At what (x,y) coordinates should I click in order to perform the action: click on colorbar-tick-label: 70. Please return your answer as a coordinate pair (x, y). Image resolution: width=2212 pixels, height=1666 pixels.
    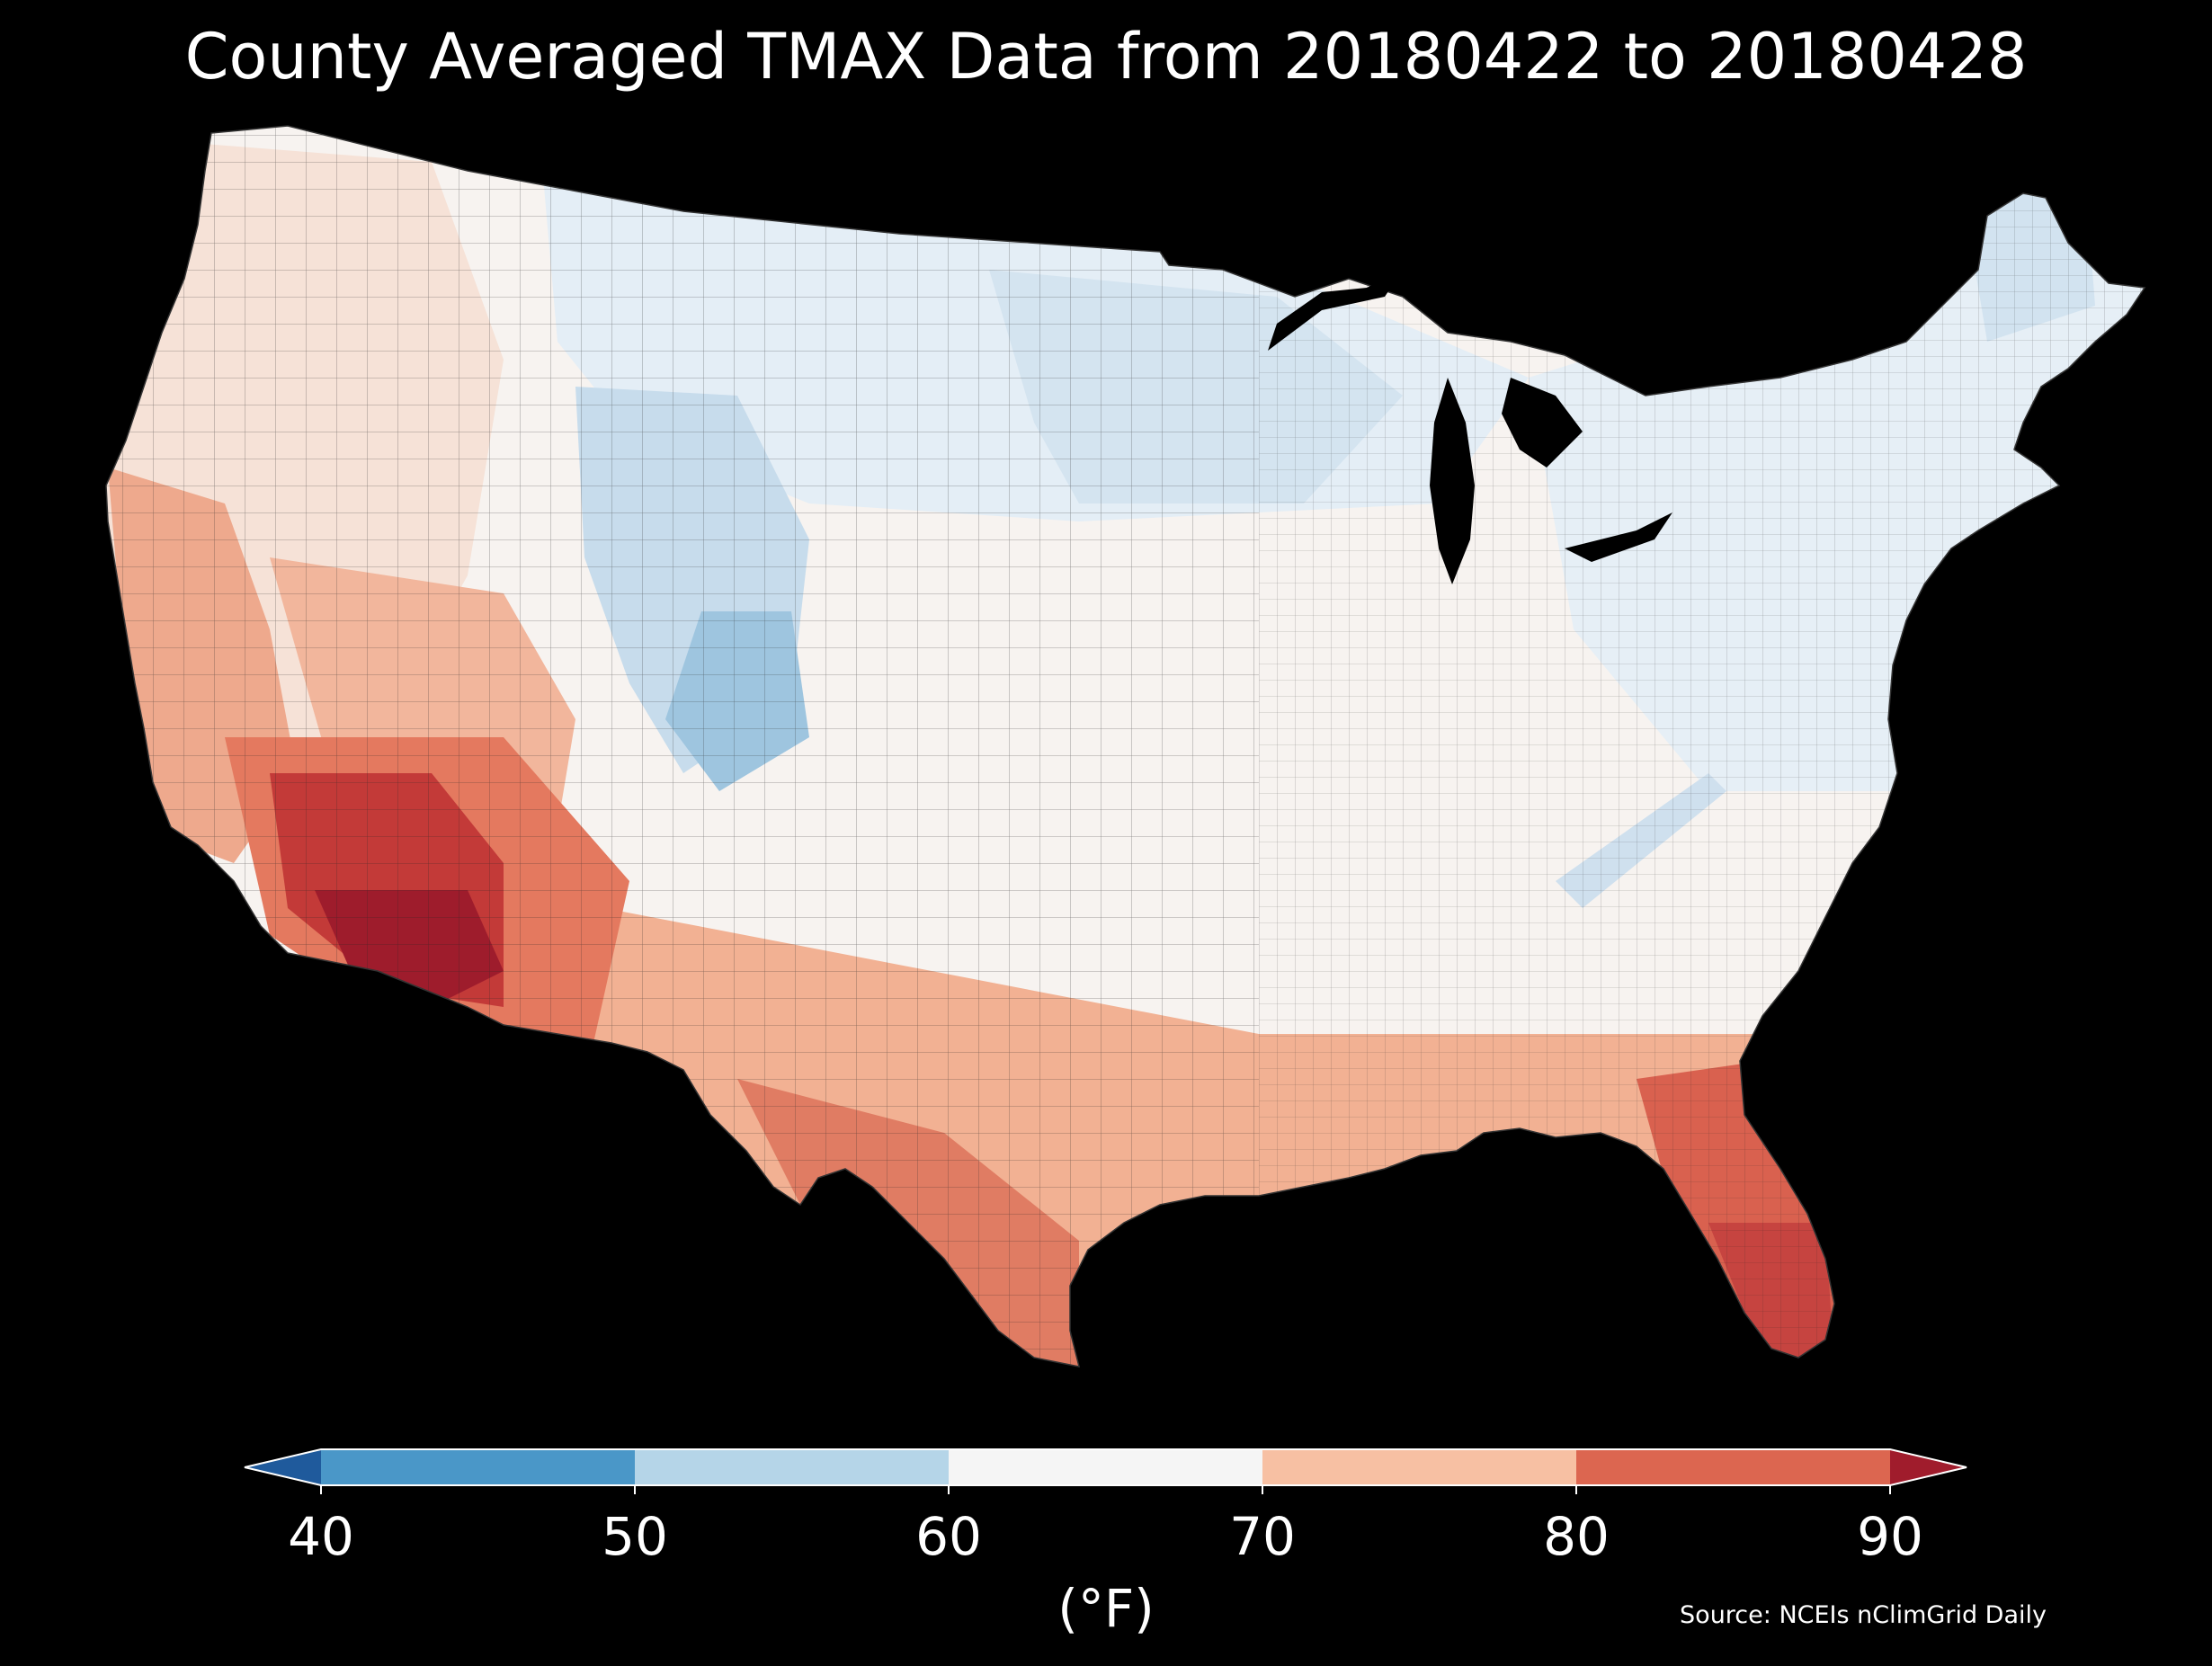
    Looking at the image, I should click on (1262, 1537).